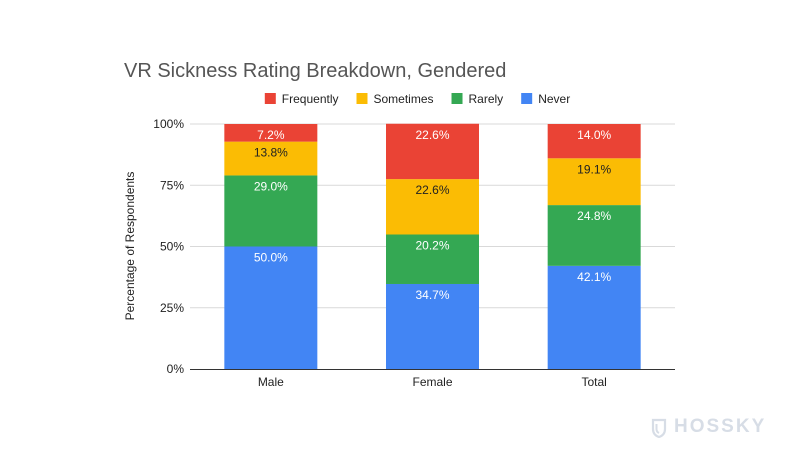 This screenshot has height=450, width=800. I want to click on y-tick-label: 75%, so click(172, 185).